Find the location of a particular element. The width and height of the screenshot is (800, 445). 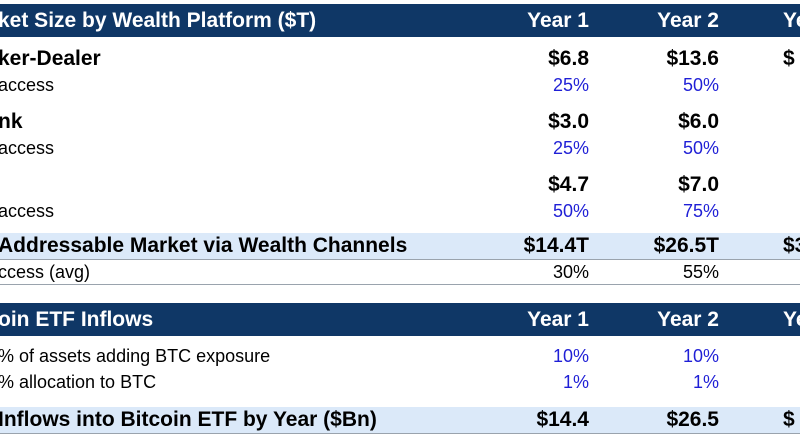

third-platform-year2: $7.0 is located at coordinates (698, 184).